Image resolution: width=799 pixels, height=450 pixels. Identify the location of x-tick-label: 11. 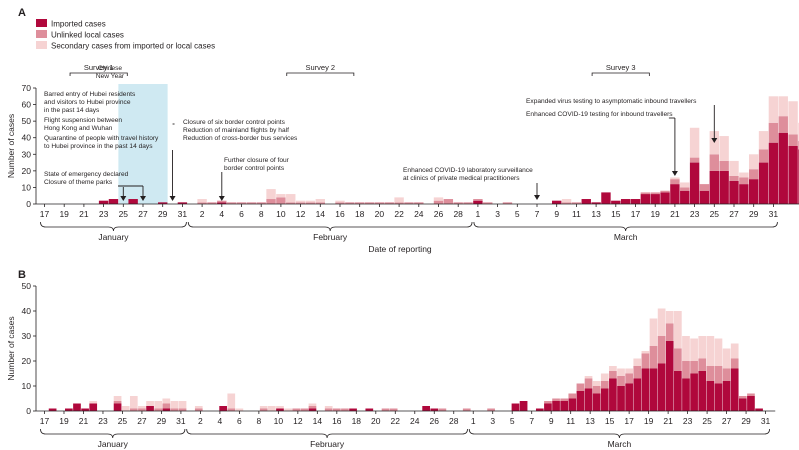
(570, 421).